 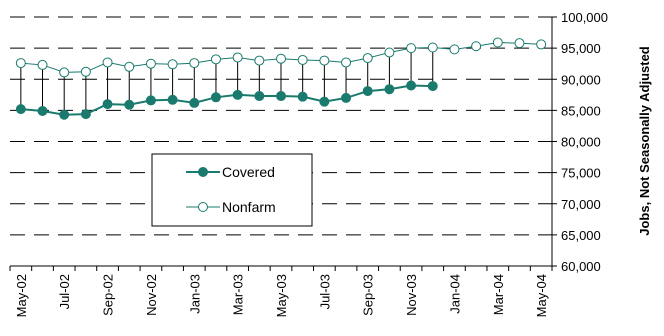 I want to click on x-tick-label: Mar-04, so click(x=498, y=294).